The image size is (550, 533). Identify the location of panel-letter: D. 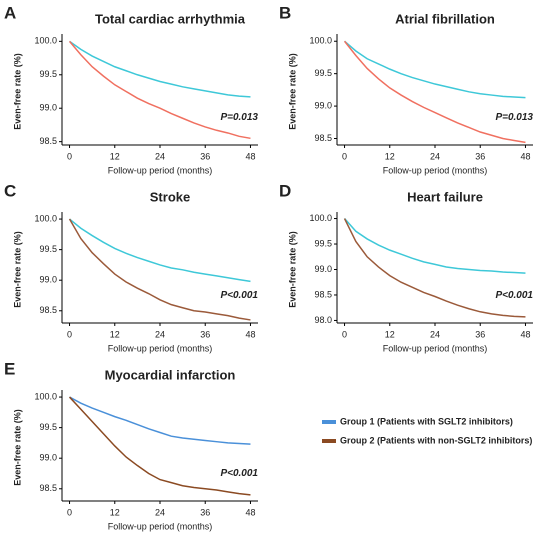
(285, 190).